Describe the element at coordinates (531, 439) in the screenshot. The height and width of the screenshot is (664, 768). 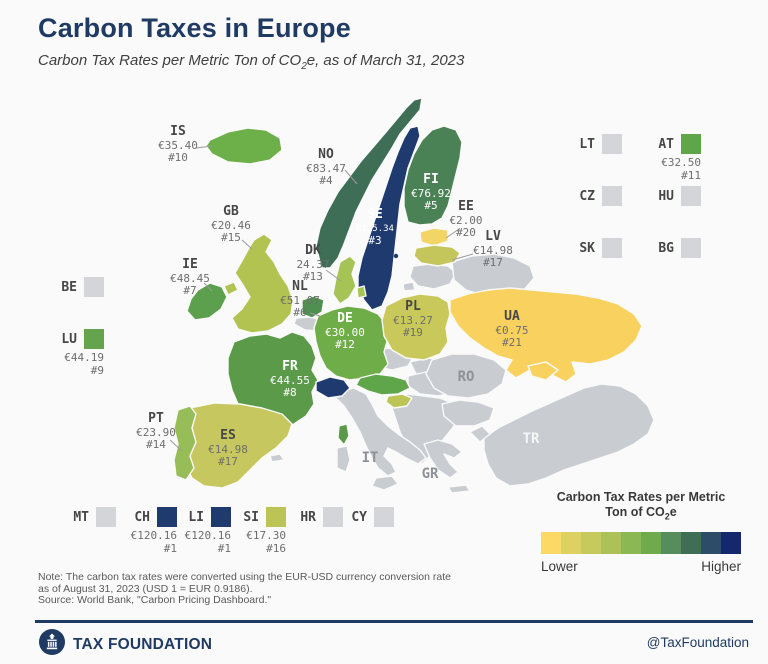
I see `map-label-tr: TR` at that location.